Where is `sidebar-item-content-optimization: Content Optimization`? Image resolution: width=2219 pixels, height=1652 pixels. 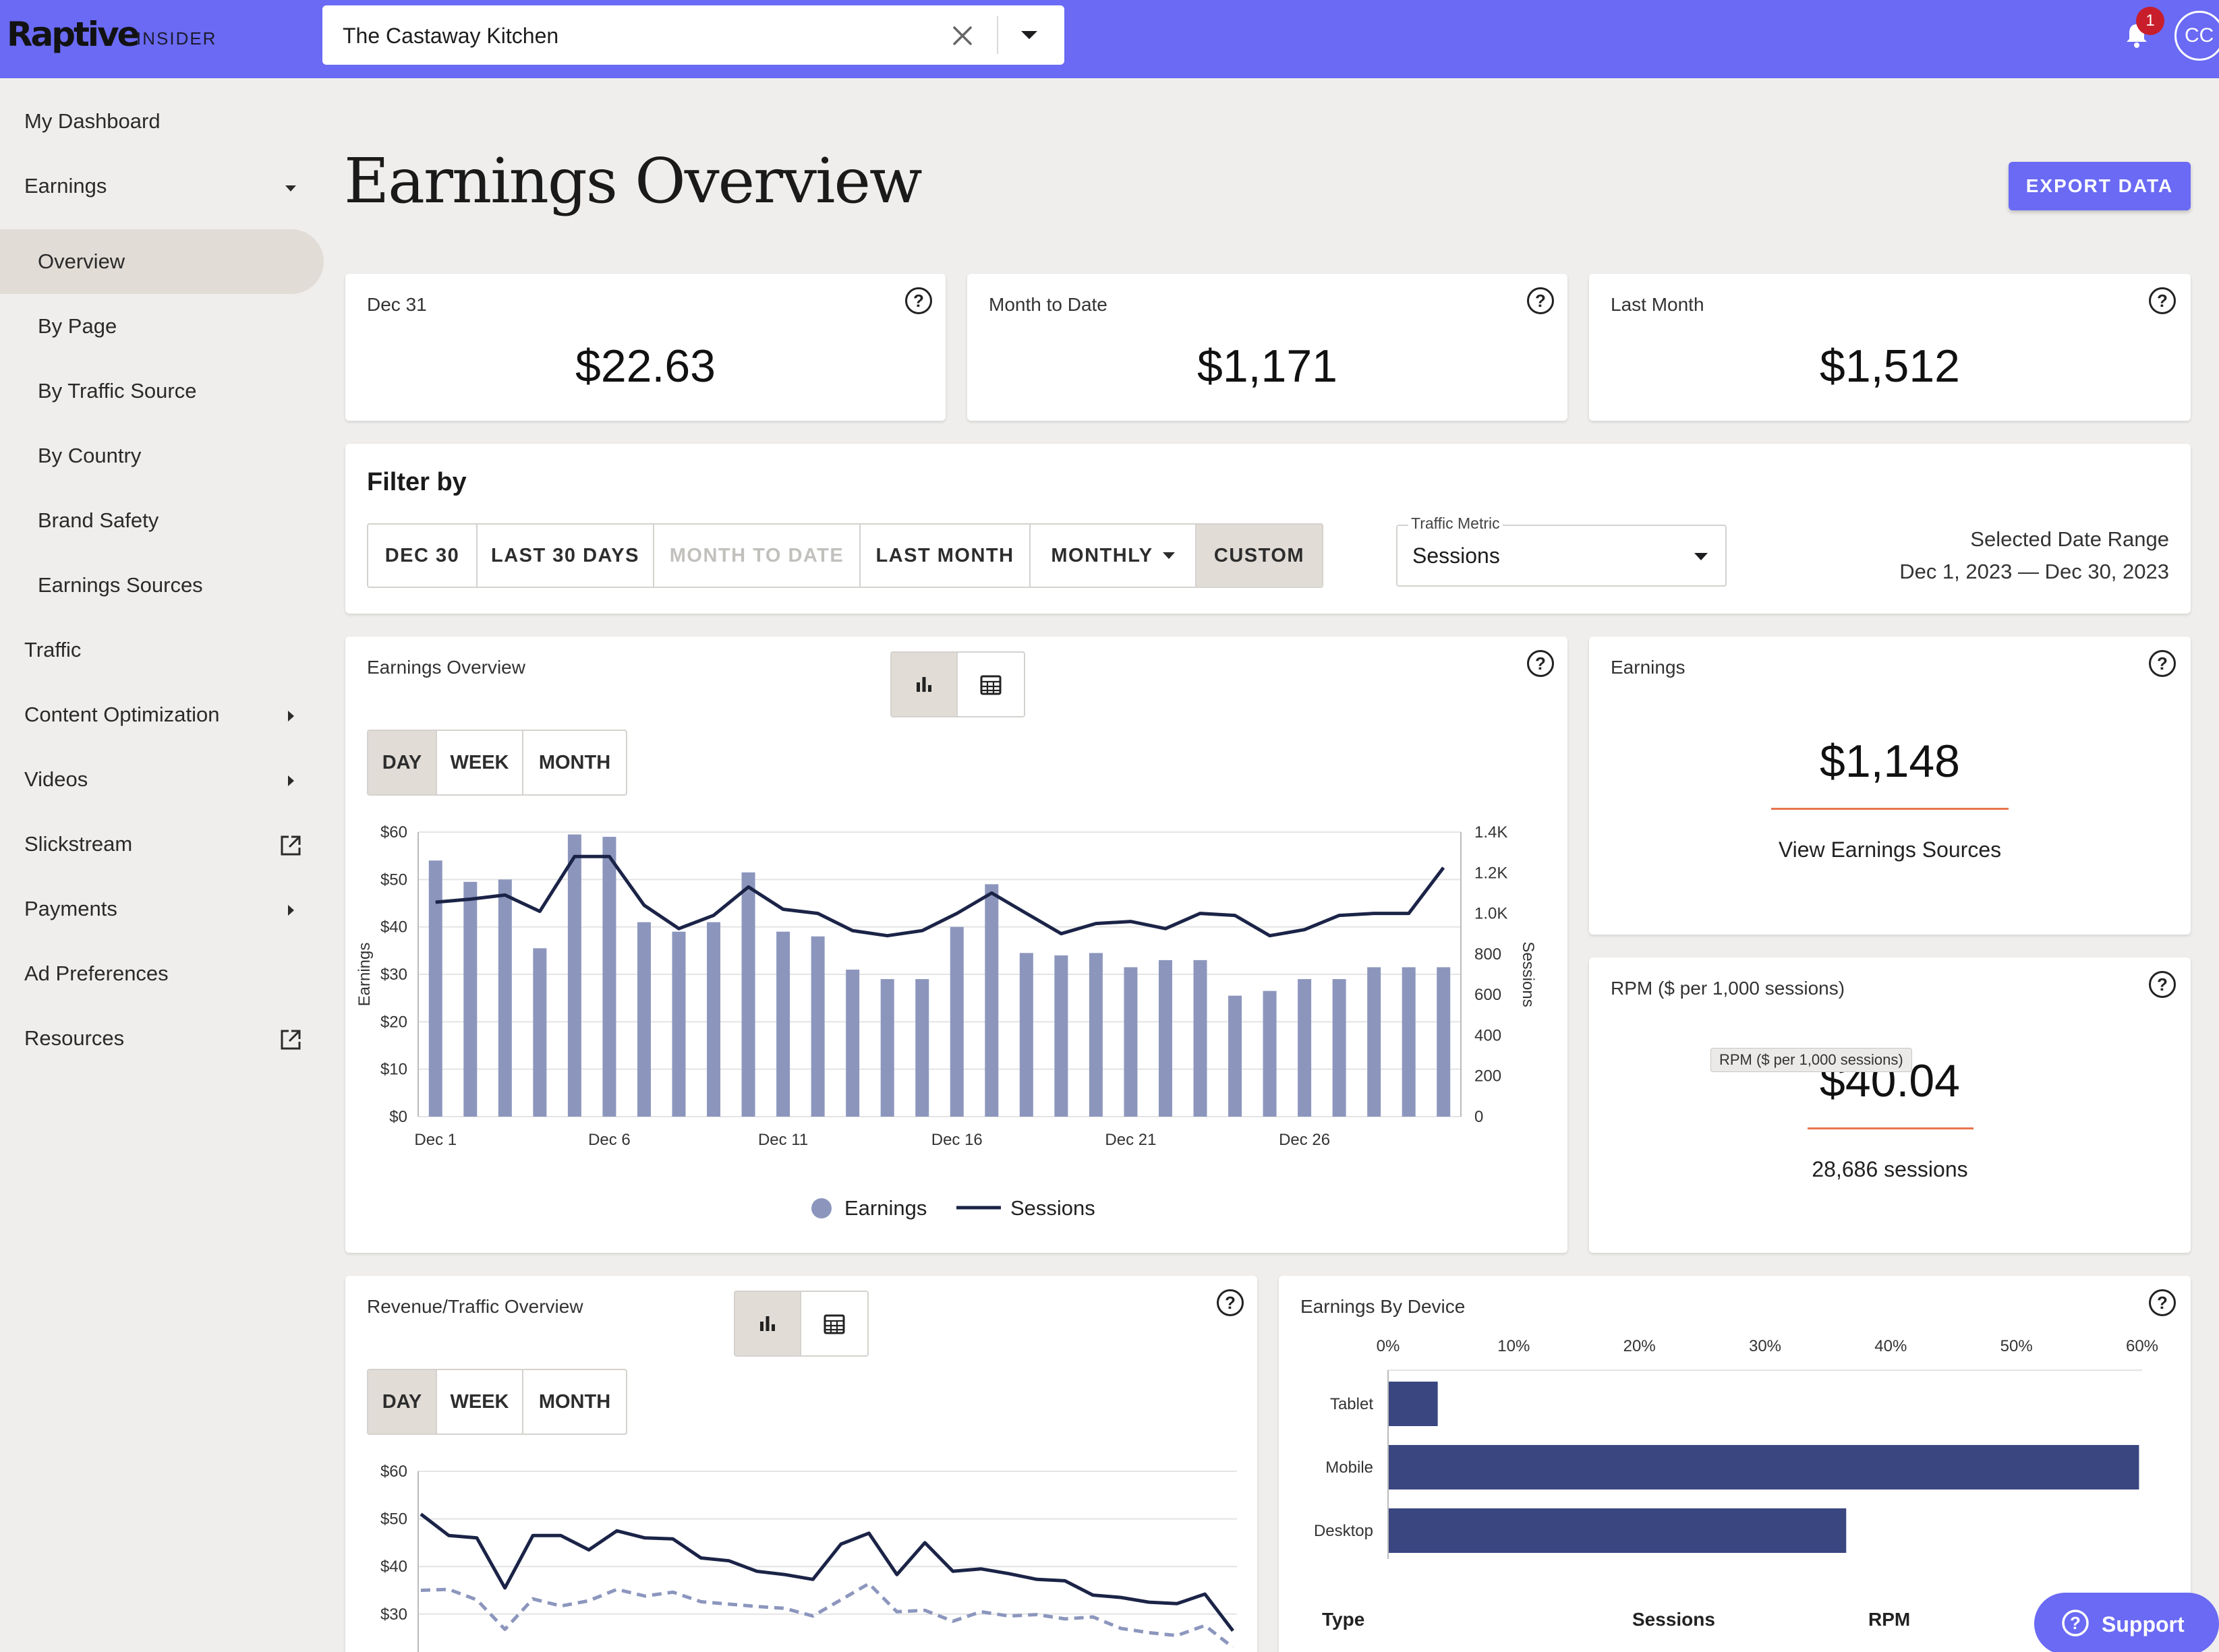 sidebar-item-content-optimization: Content Optimization is located at coordinates (122, 714).